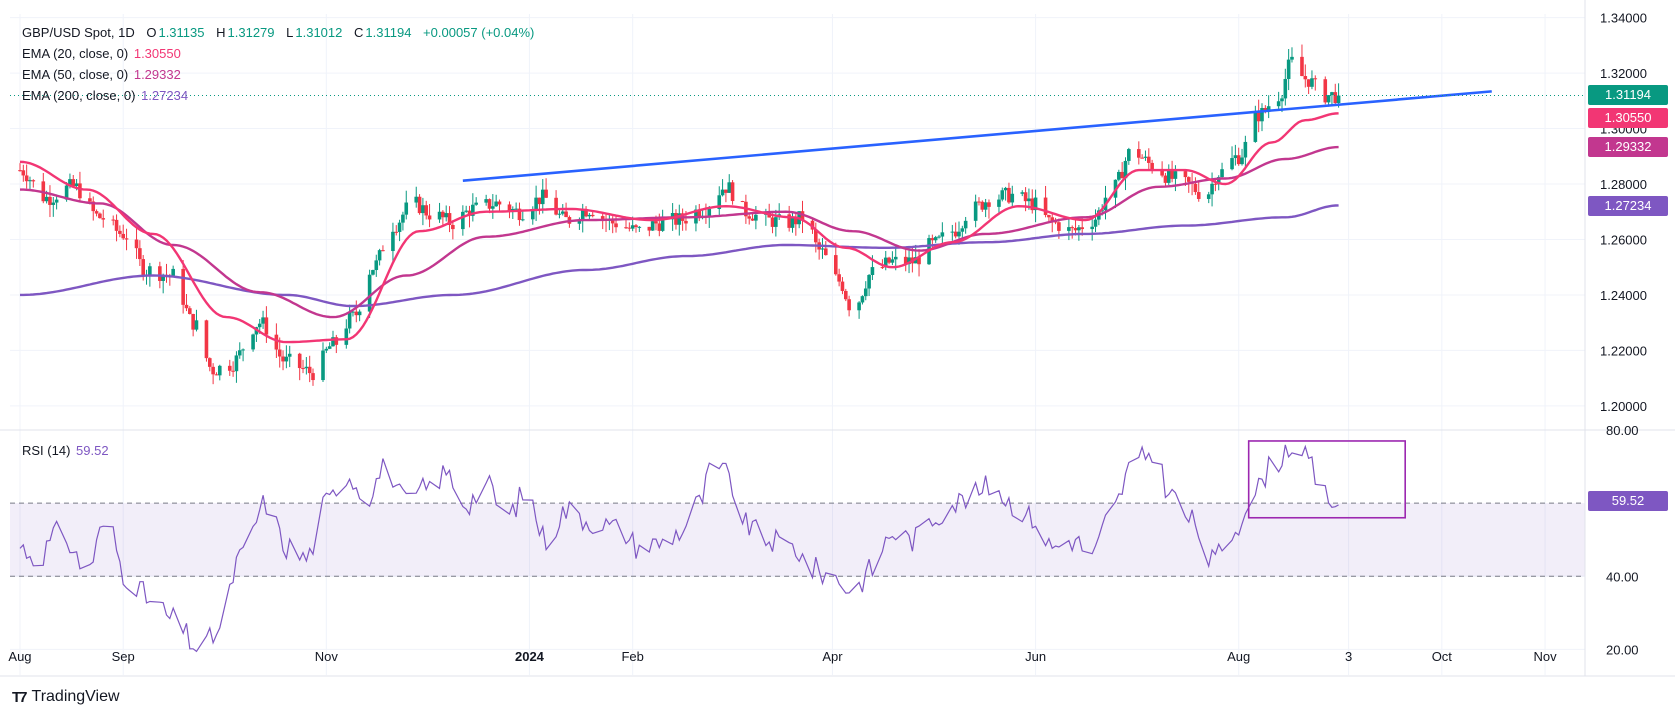  I want to click on rsi-highlight-box, so click(1326, 479).